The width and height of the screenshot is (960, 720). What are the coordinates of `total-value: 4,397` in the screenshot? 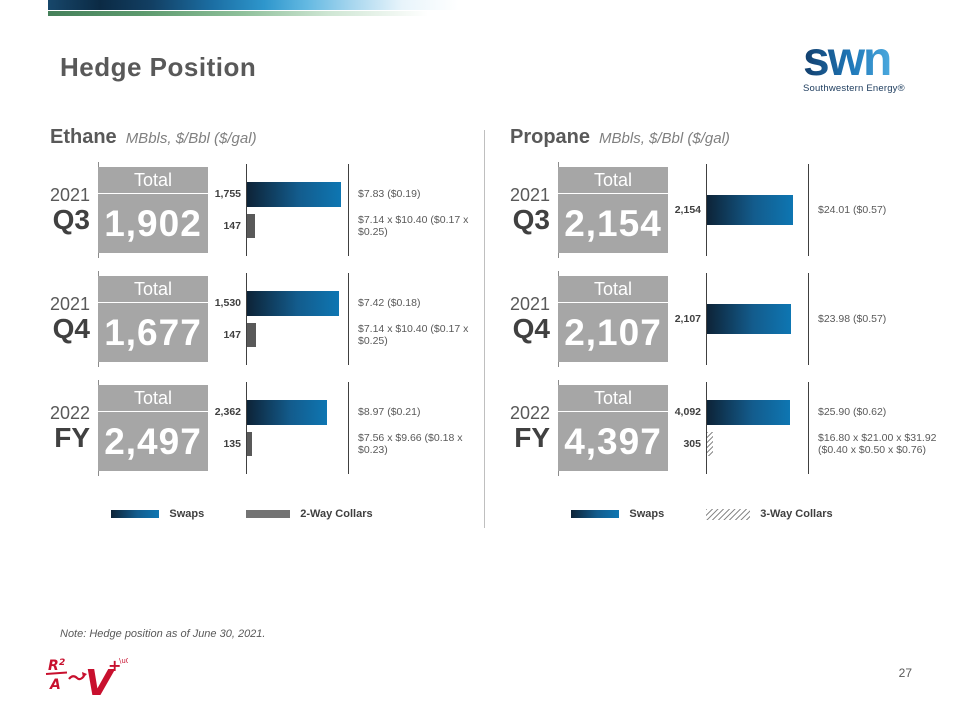 It's located at (613, 441).